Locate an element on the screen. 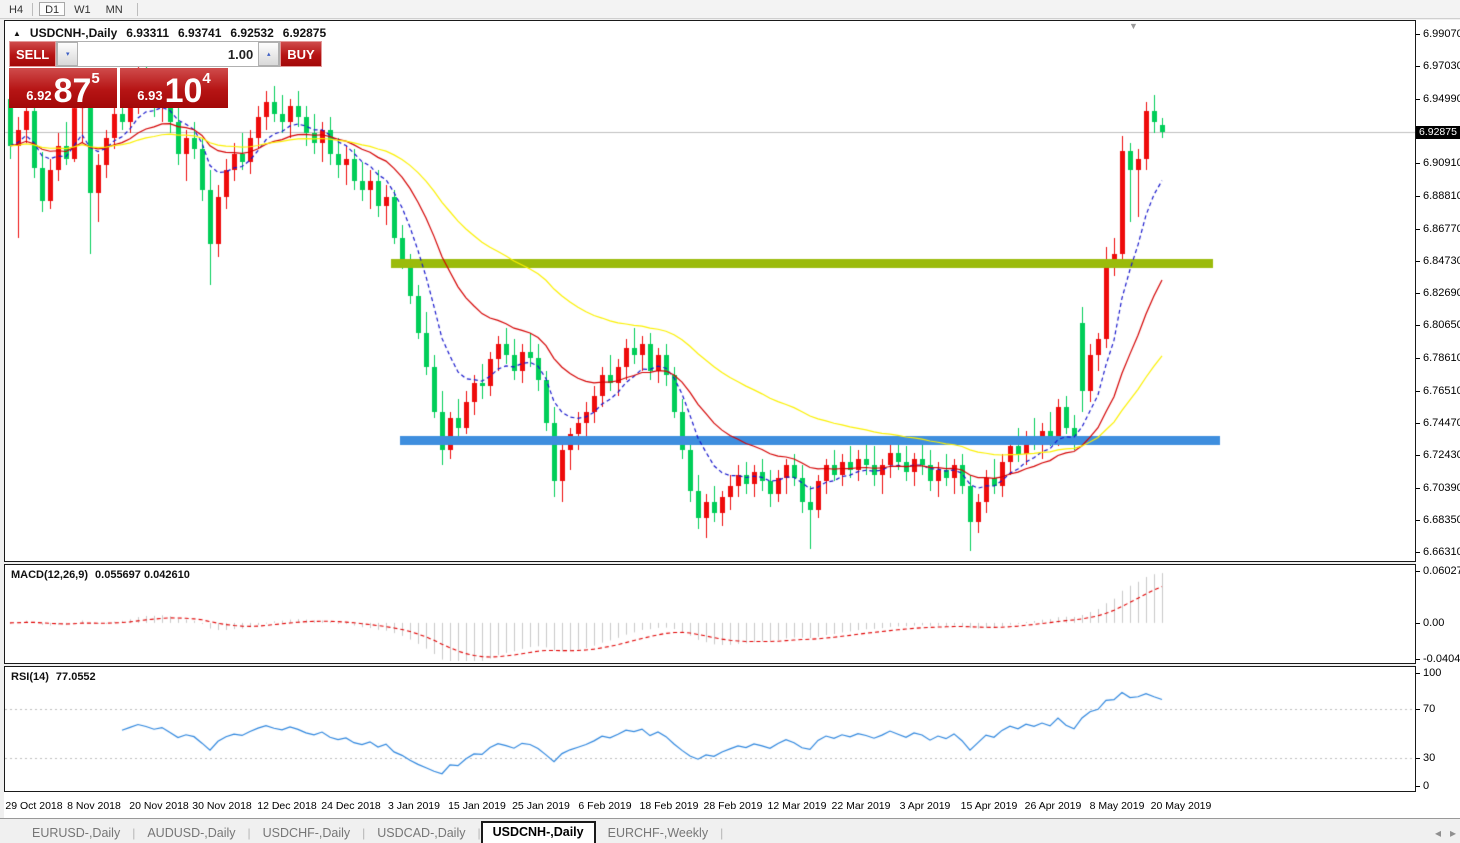 The width and height of the screenshot is (1460, 843). price-axis-label: 6.84730 is located at coordinates (1441, 261).